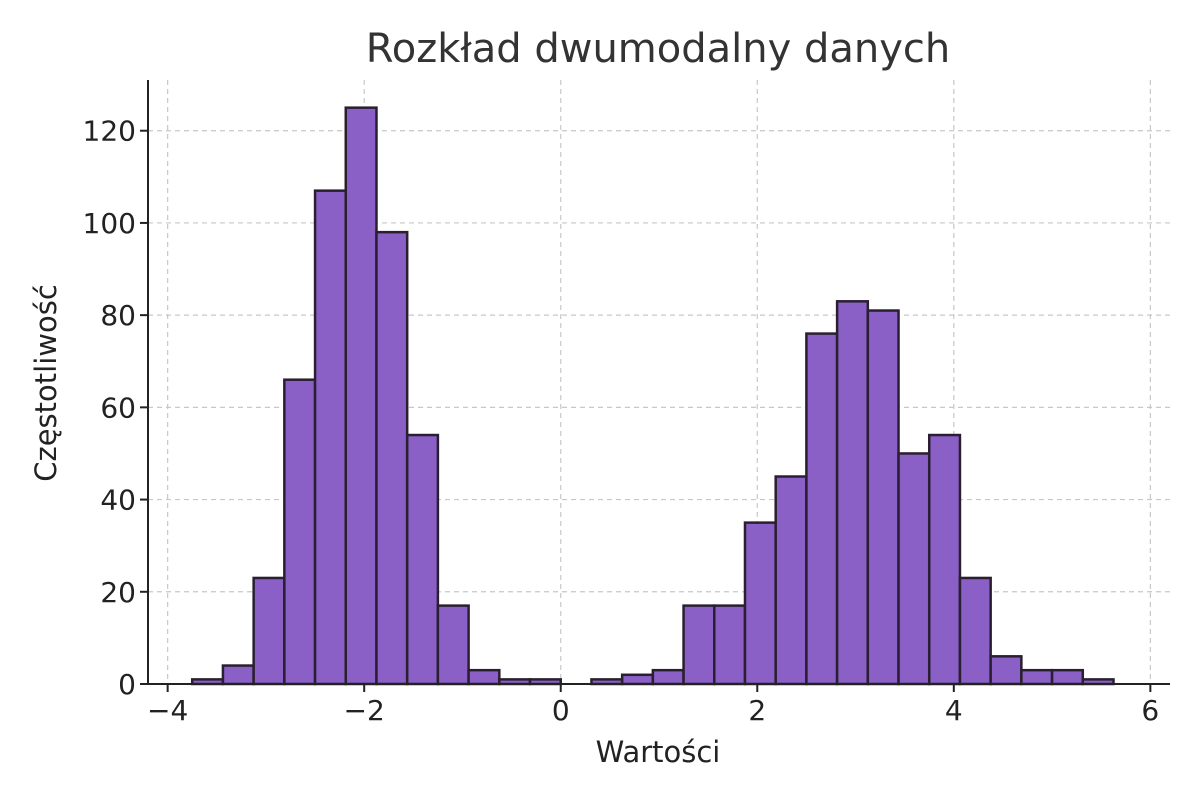 The width and height of the screenshot is (1200, 800). What do you see at coordinates (109, 131) in the screenshot?
I see `y-tick-label: 120` at bounding box center [109, 131].